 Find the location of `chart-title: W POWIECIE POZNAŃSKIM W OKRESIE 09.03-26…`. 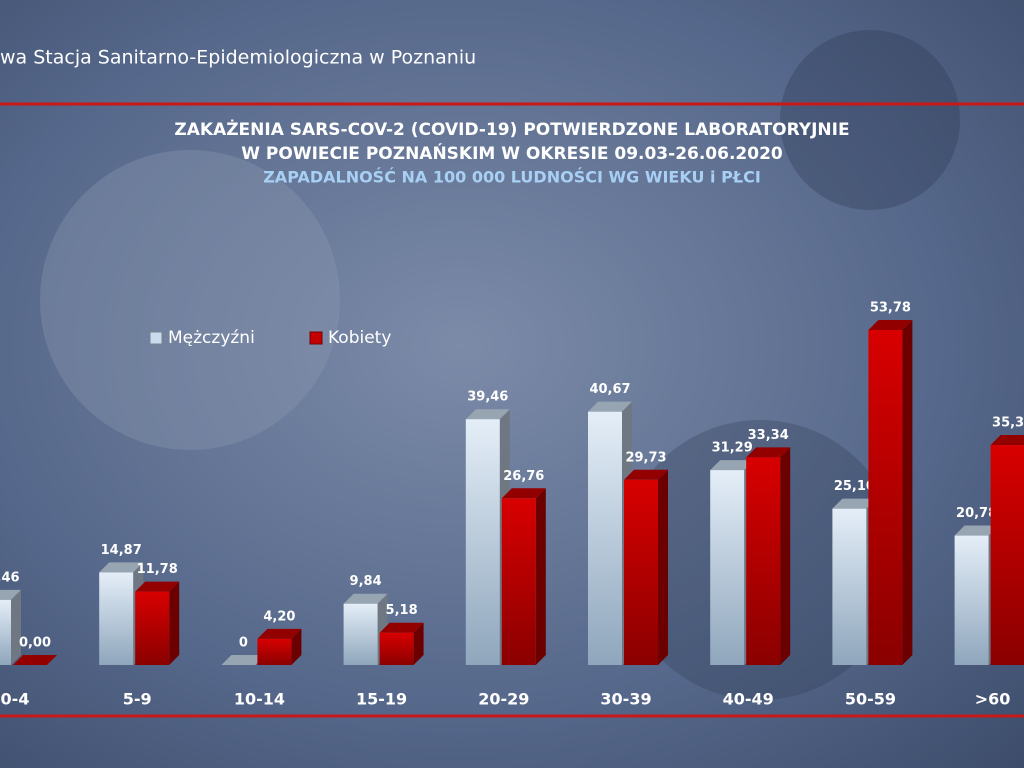

chart-title: W POWIECIE POZNAŃSKIM W OKRESIE 09.03-26… is located at coordinates (512, 153).